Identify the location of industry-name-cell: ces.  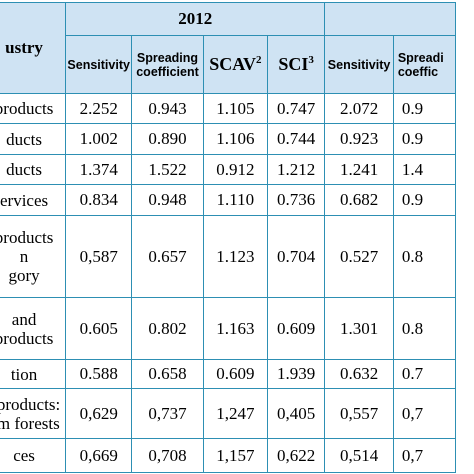
(33, 455).